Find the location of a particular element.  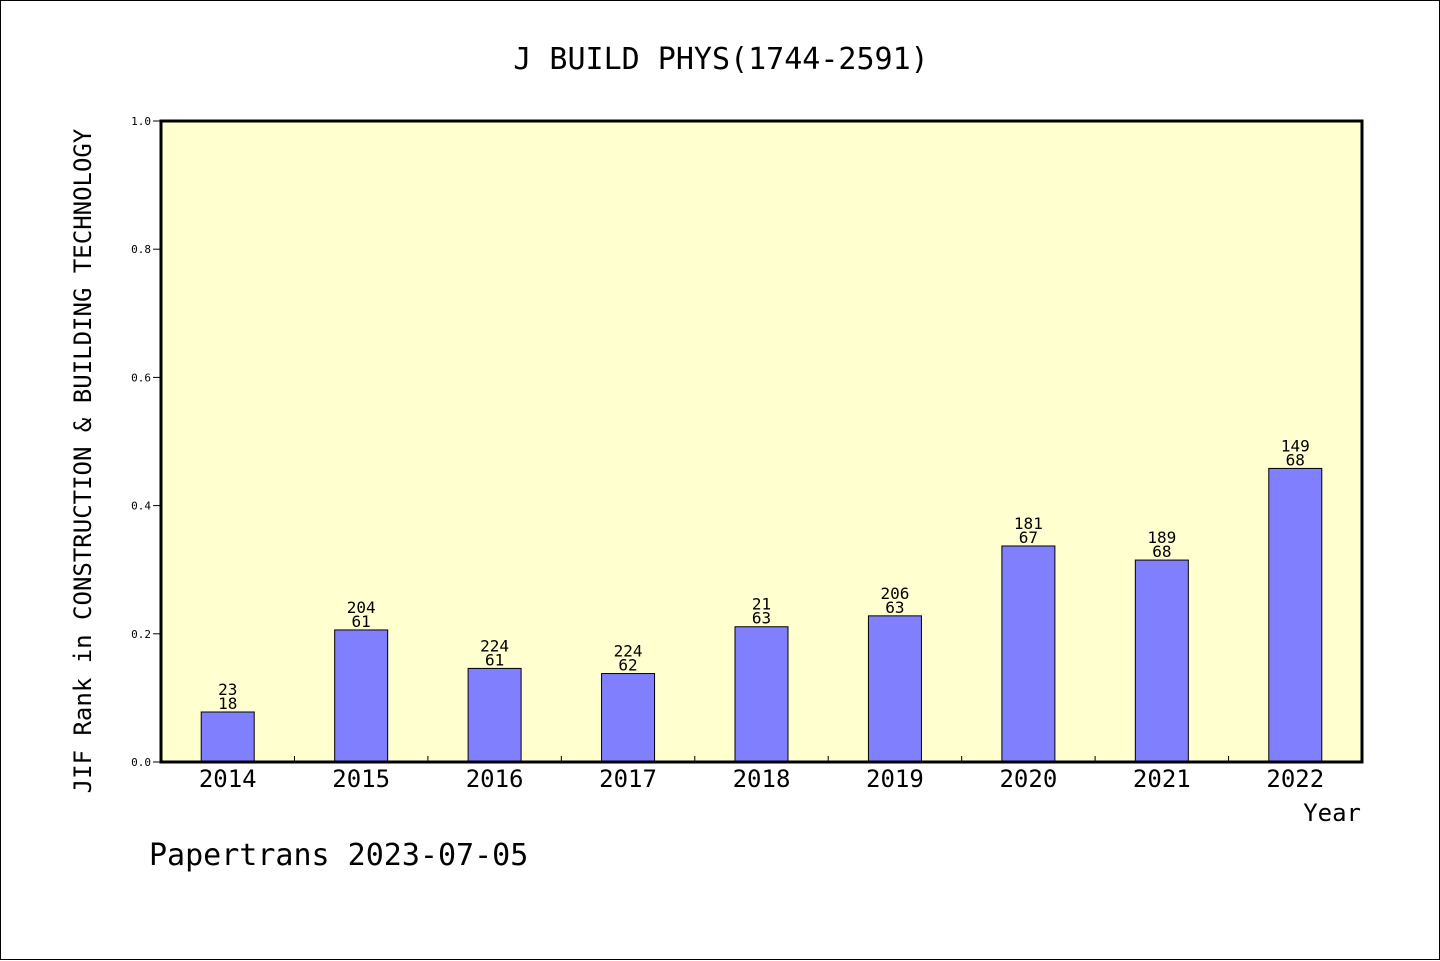

y-tick-label: 1.0 is located at coordinates (141, 121).